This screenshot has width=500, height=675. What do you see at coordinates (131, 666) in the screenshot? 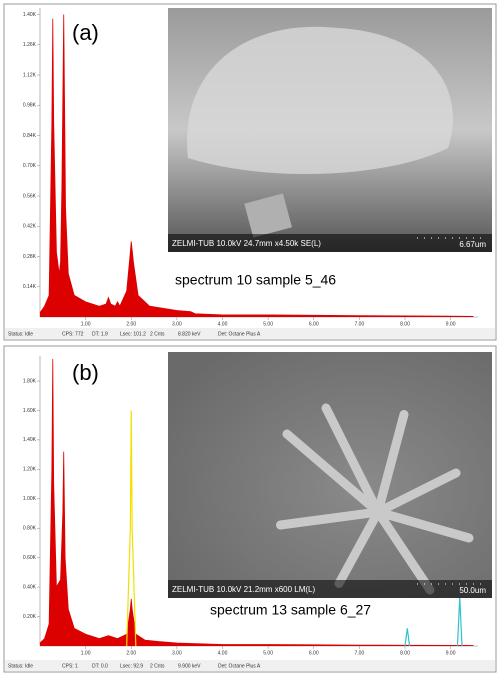
I see `status-item: Lsec: 92.9` at bounding box center [131, 666].